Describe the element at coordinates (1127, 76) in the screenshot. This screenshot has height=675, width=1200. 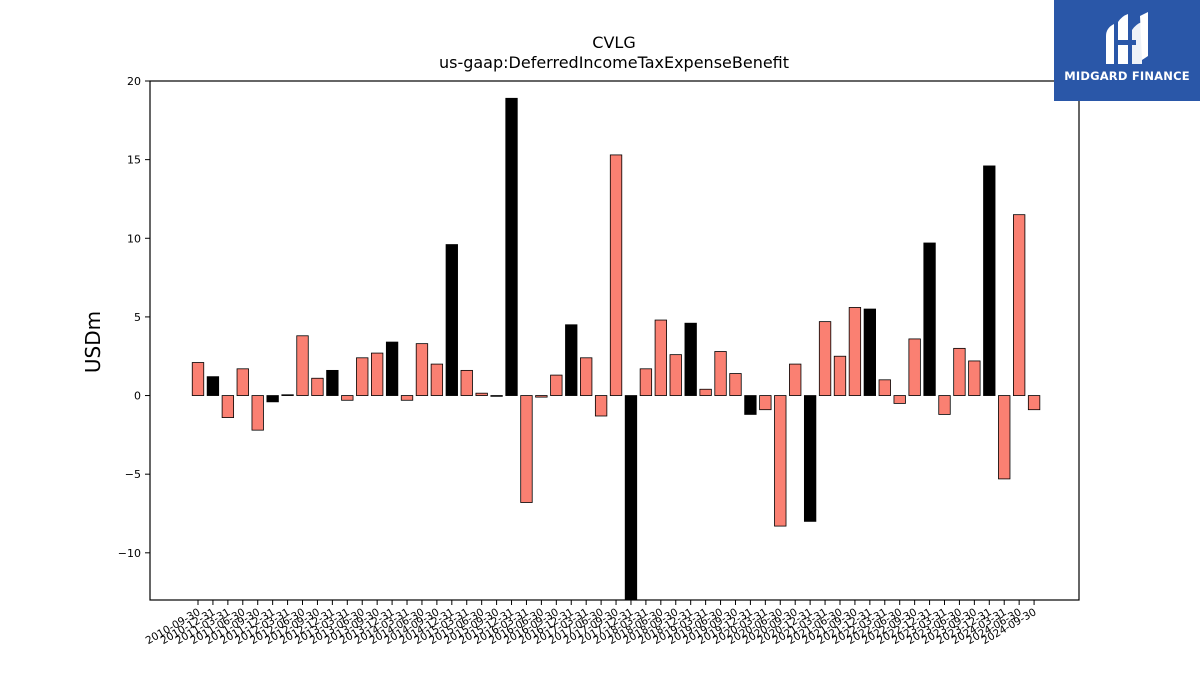
I see `logo-text: MIDGARD FINANCE` at that location.